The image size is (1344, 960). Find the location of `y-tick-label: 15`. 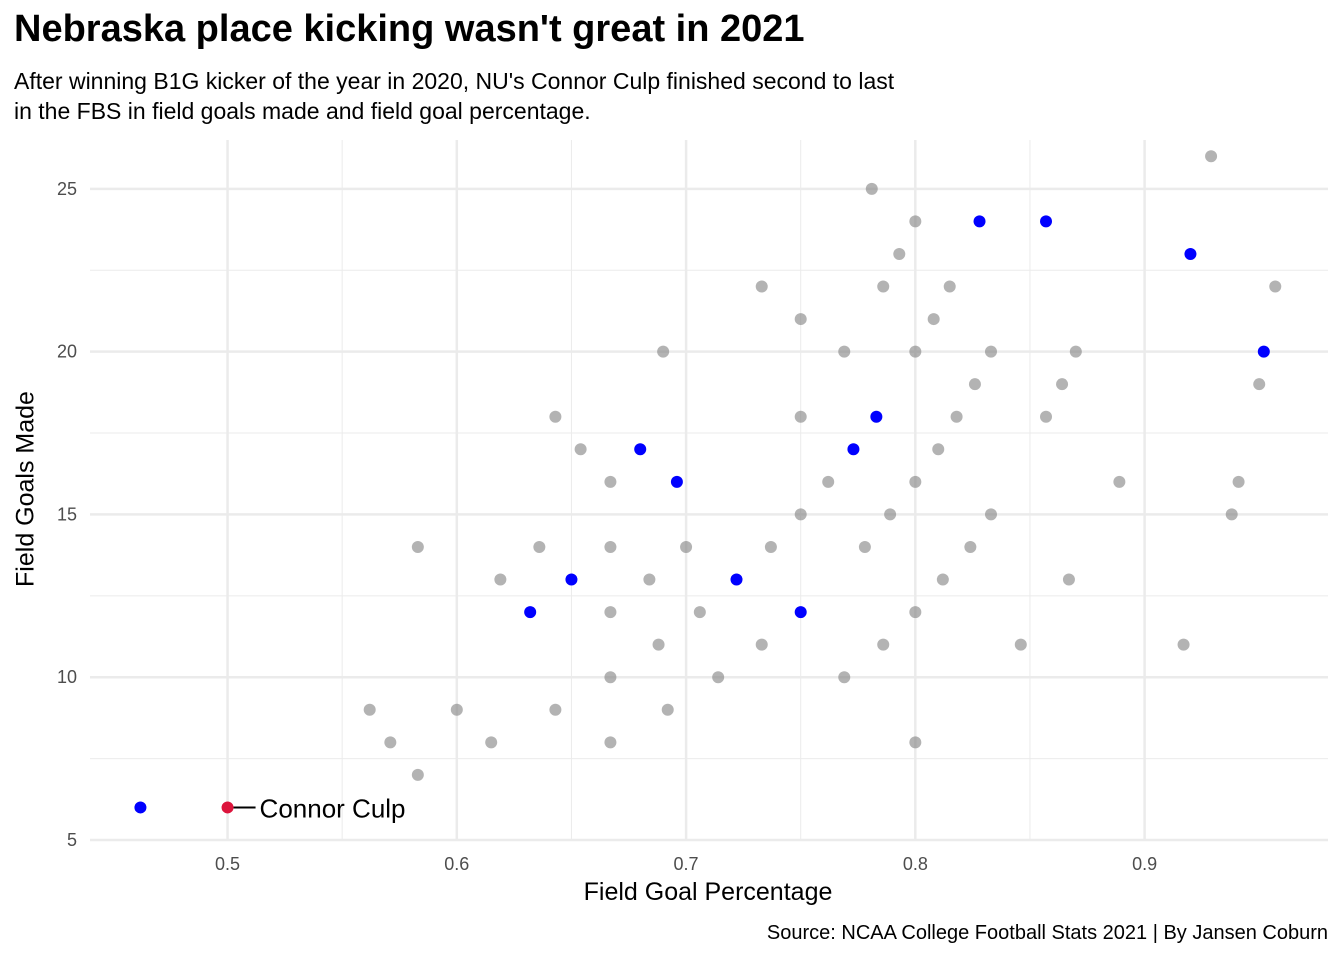

y-tick-label: 15 is located at coordinates (67, 514).